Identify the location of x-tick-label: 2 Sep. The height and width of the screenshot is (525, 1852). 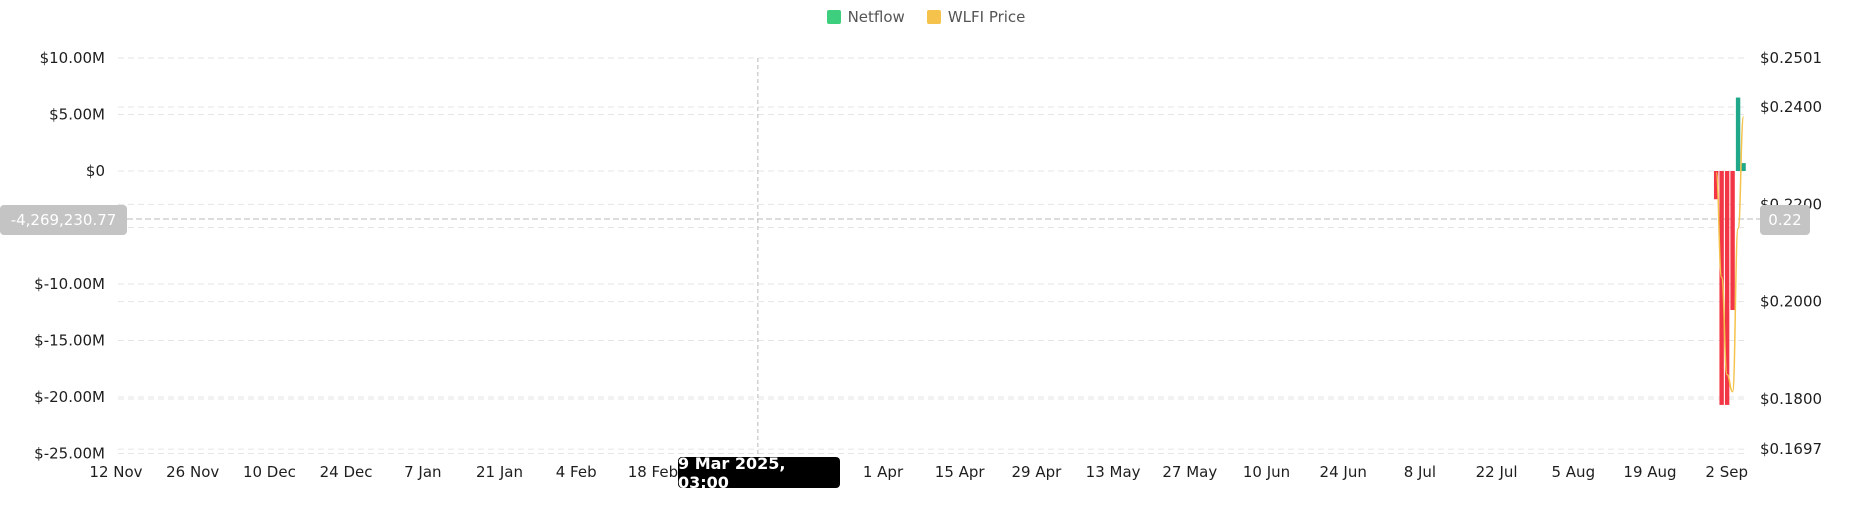
(1726, 472).